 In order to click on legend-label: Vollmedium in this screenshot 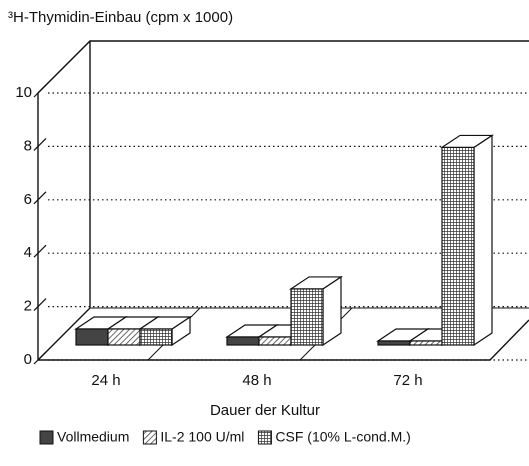, I will do `click(93, 437)`.